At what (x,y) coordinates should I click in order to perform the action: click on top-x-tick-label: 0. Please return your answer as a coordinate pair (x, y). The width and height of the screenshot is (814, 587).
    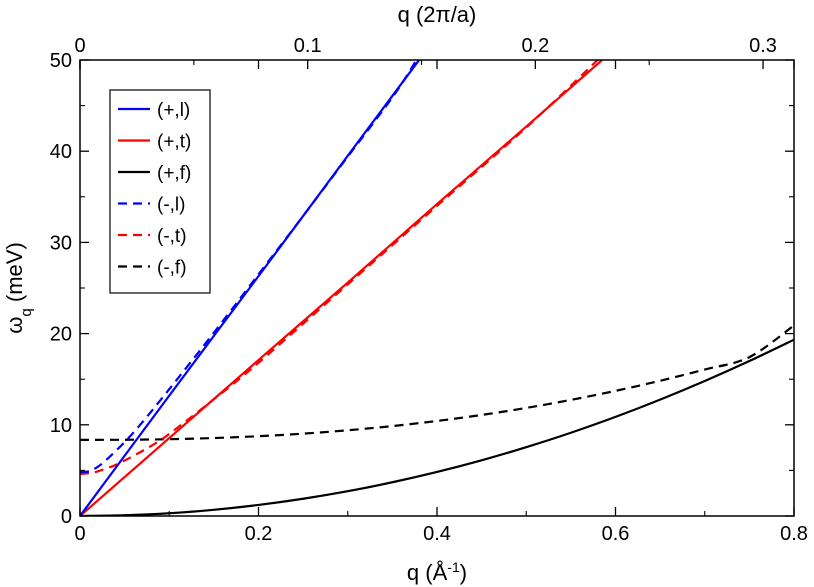
    Looking at the image, I should click on (79, 46).